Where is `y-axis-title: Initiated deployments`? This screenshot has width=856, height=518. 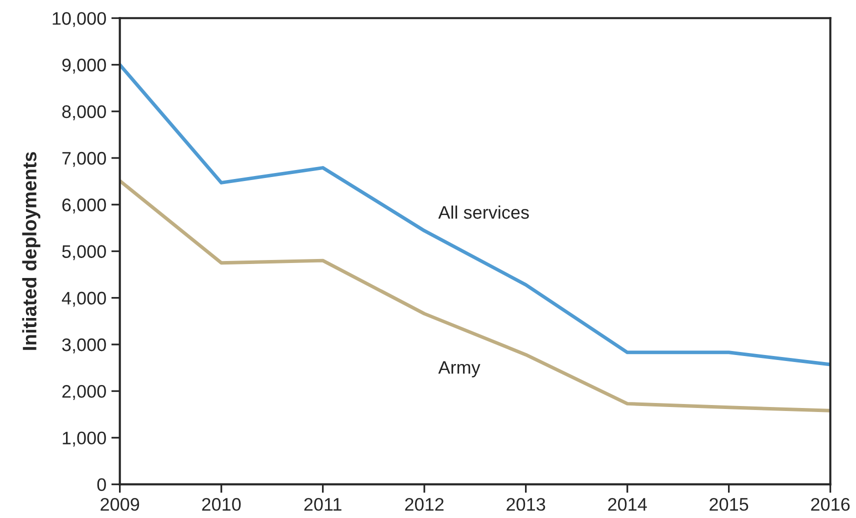 y-axis-title: Initiated deployments is located at coordinates (31, 251).